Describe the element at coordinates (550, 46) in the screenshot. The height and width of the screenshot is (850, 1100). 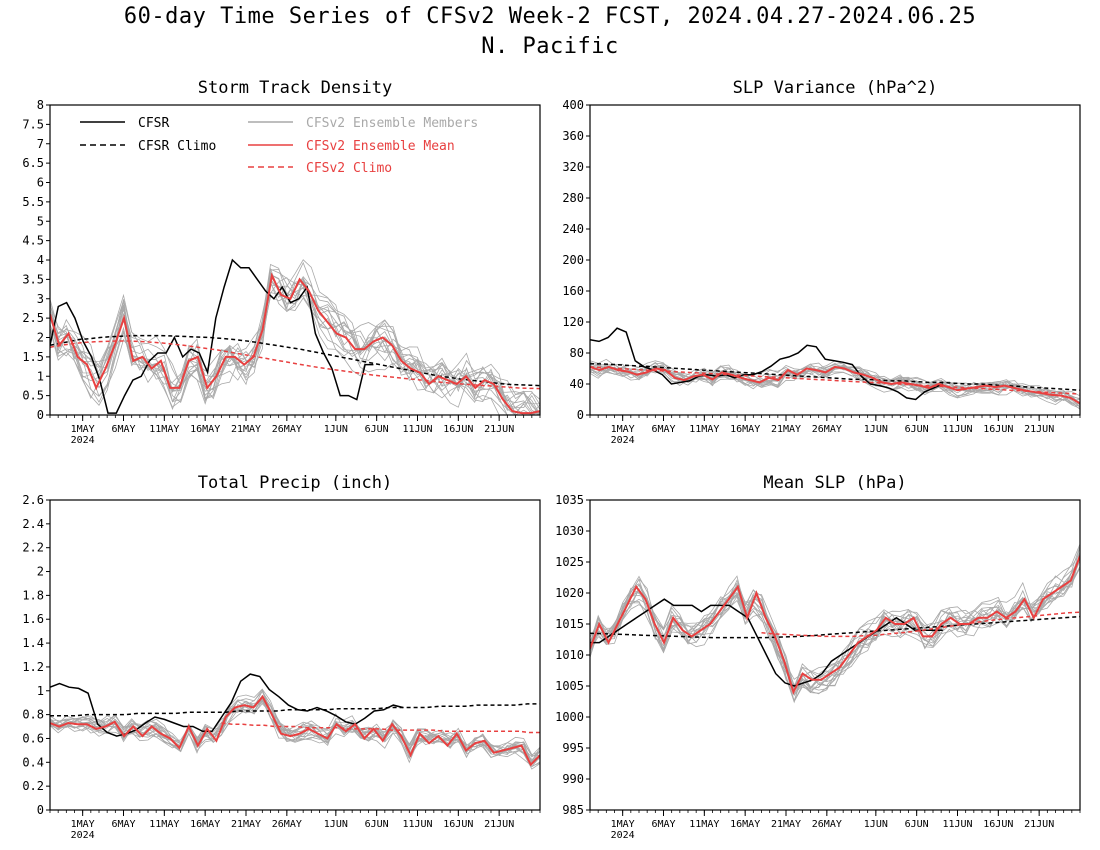
I see `chart-title-line2: N. Pacific` at that location.